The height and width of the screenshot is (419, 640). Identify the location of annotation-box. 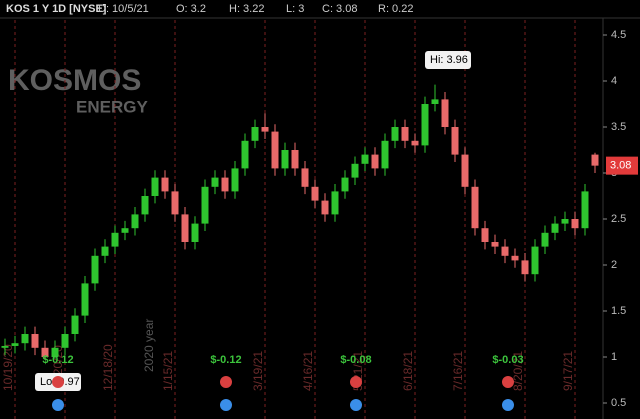
(448, 60).